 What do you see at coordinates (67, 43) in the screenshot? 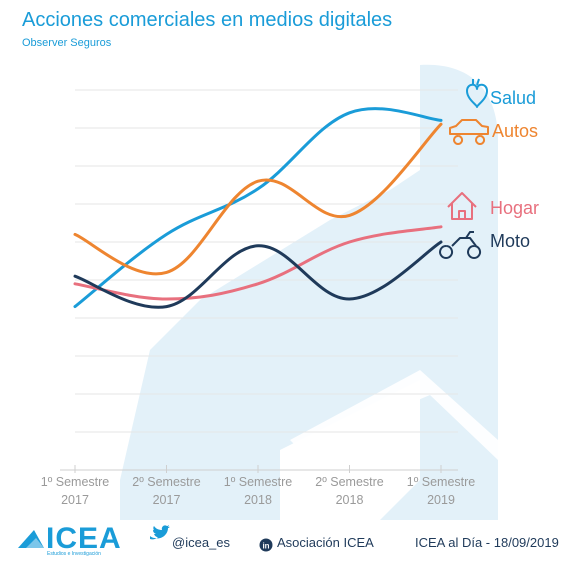
I see `chart-subtitle: Observer Seguros` at bounding box center [67, 43].